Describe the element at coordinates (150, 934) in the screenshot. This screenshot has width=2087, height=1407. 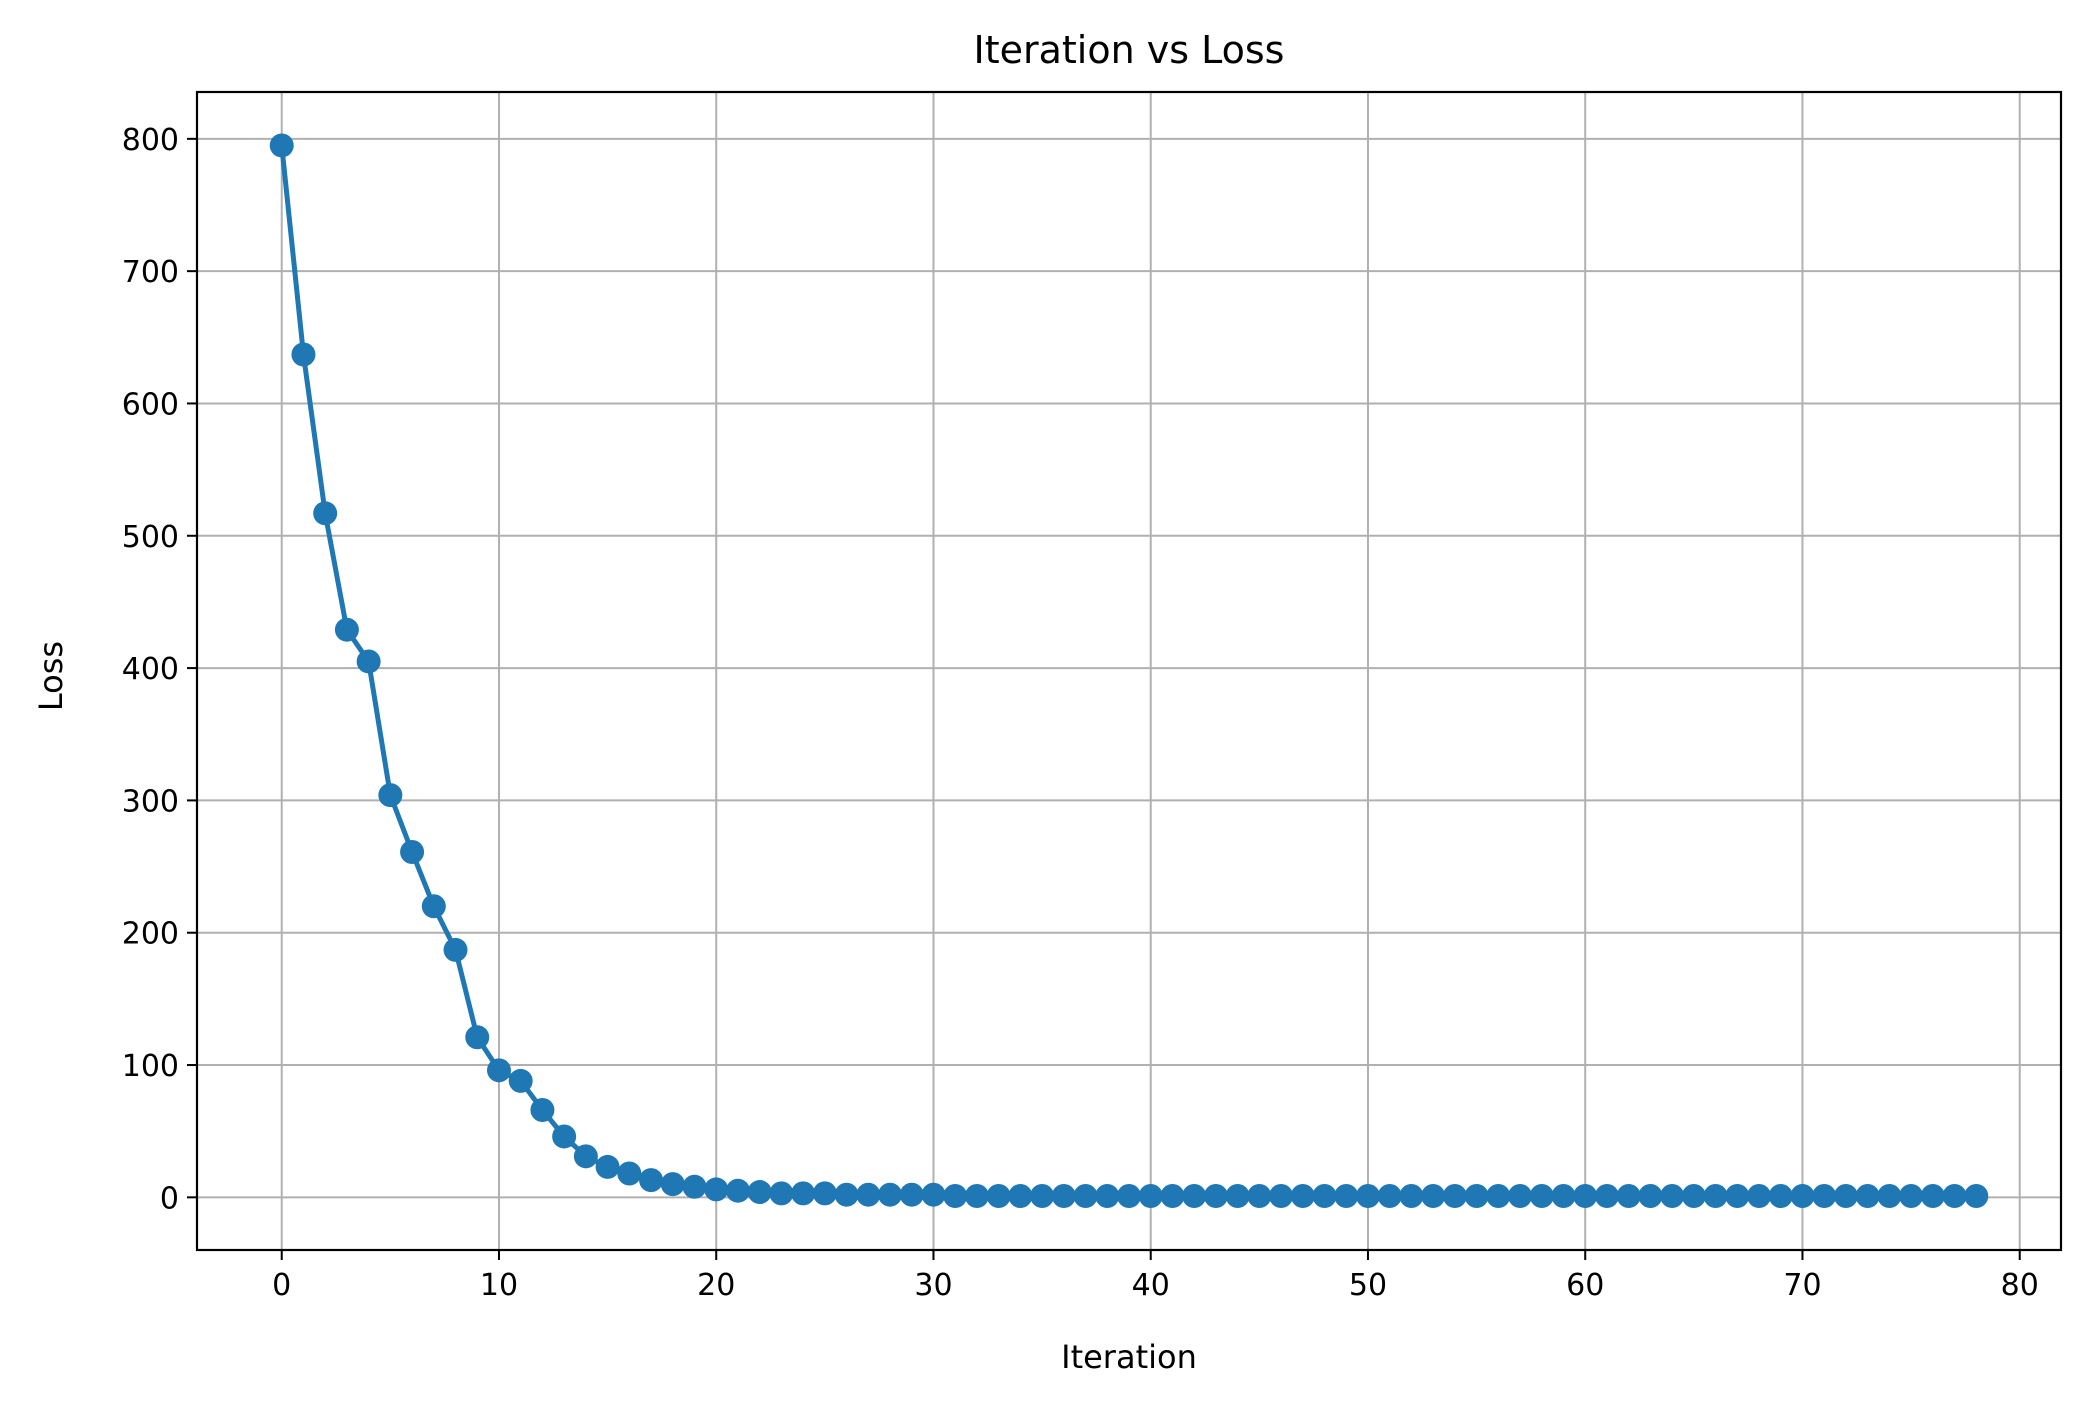
I see `y-tick-label: 200` at that location.